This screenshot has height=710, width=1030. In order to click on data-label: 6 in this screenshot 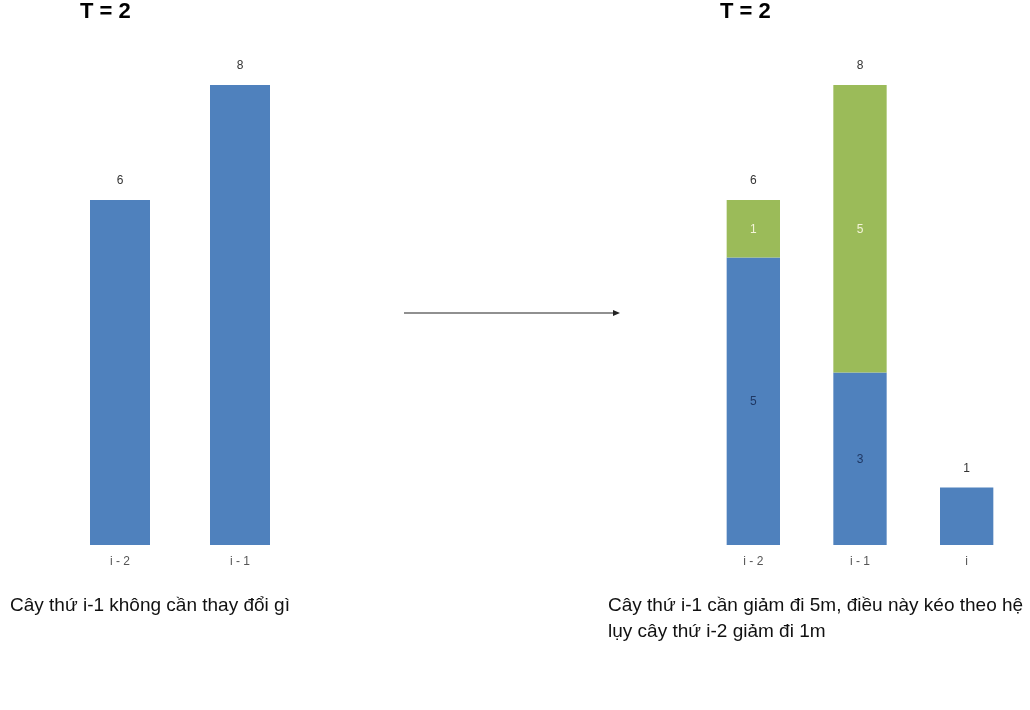, I will do `click(120, 180)`.